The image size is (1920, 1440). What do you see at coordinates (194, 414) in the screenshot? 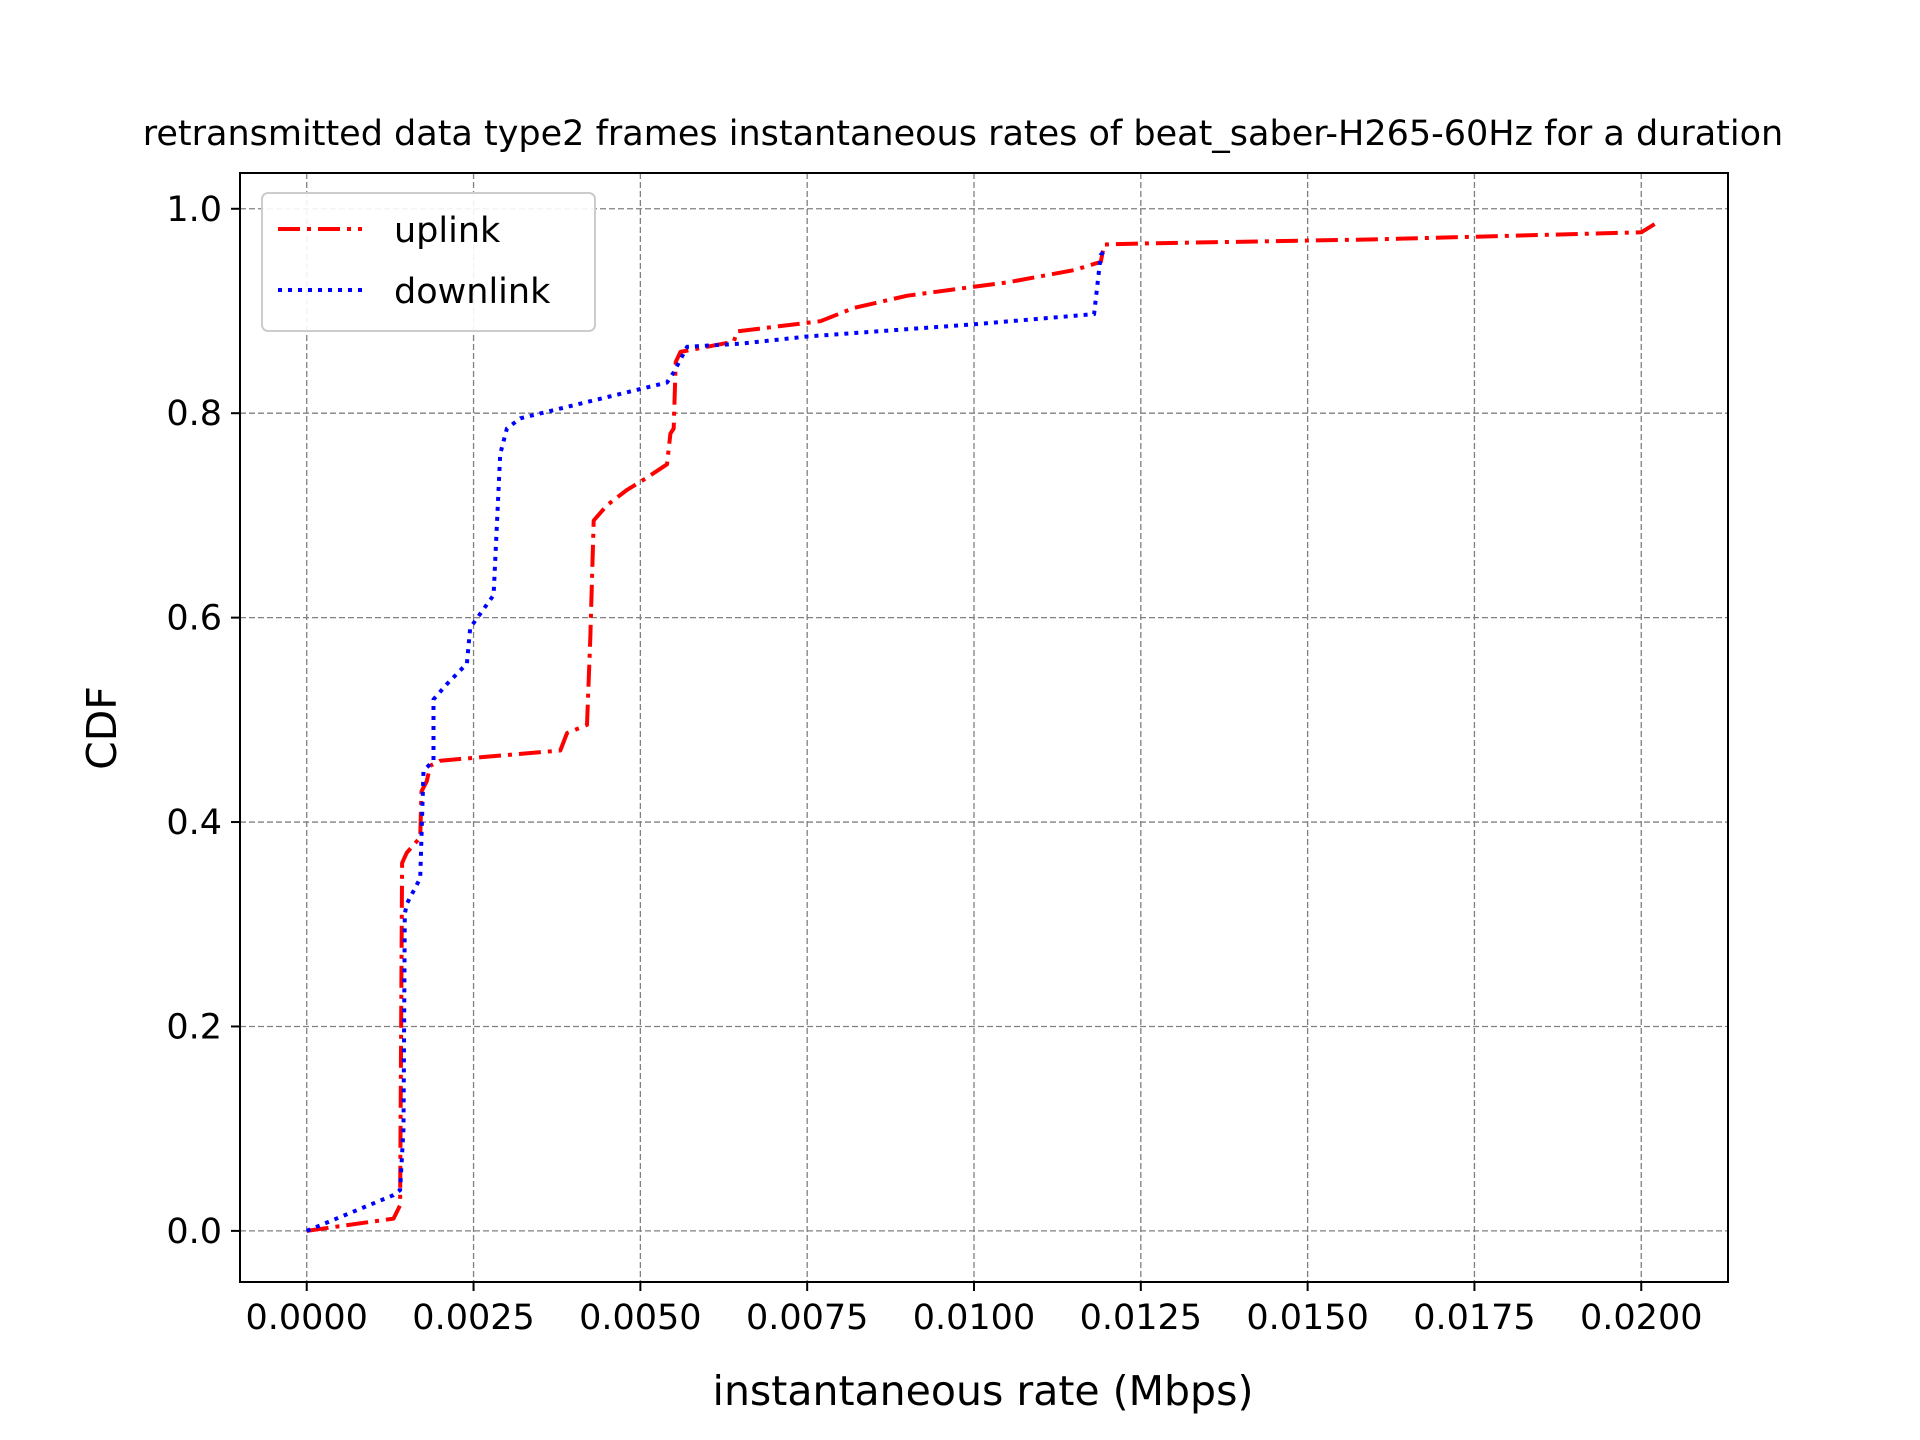
I see `y-tick-label: 0.8` at bounding box center [194, 414].